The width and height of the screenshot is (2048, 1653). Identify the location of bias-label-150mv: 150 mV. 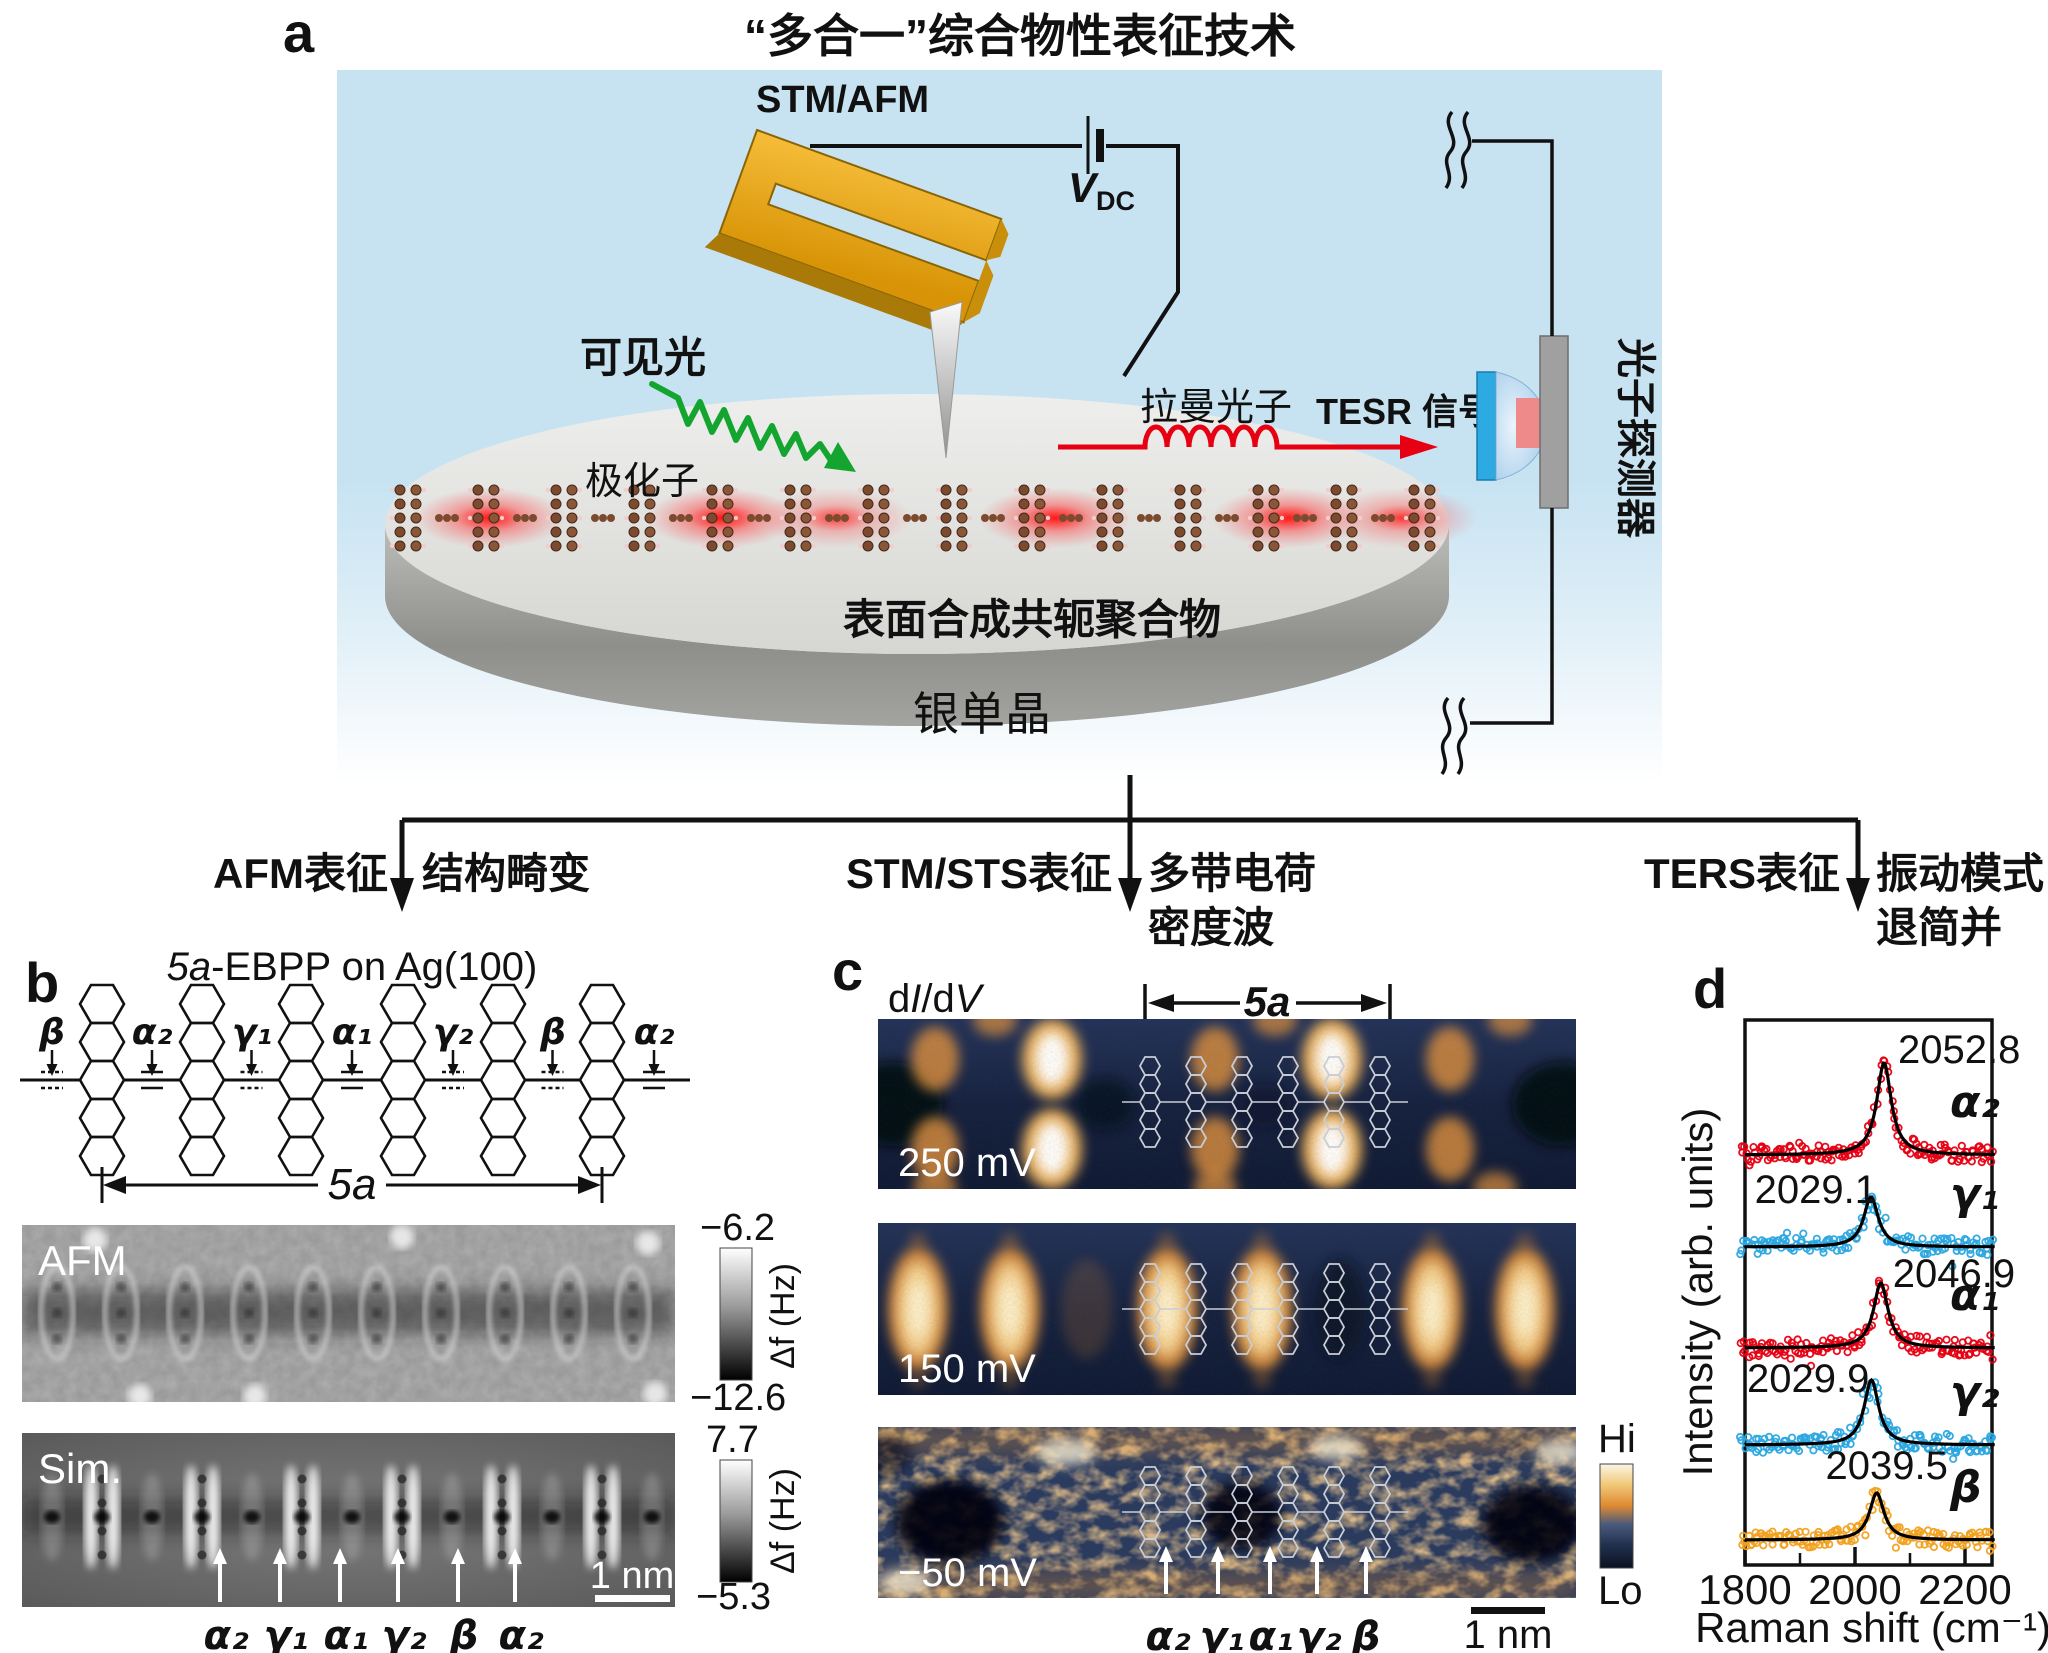
(967, 1369).